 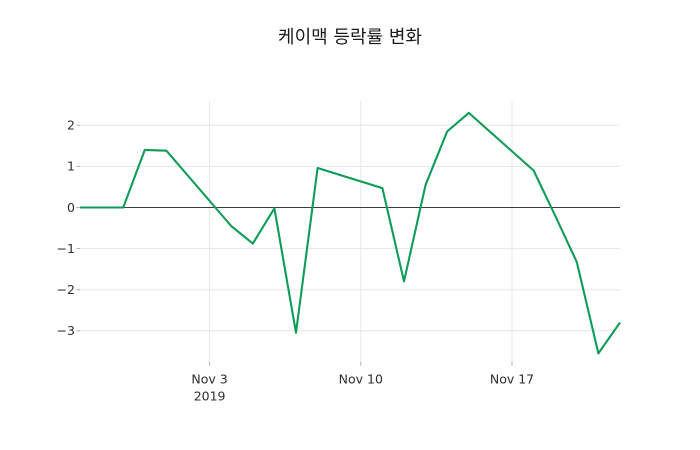 What do you see at coordinates (66, 289) in the screenshot?
I see `y-tick-label: −2` at bounding box center [66, 289].